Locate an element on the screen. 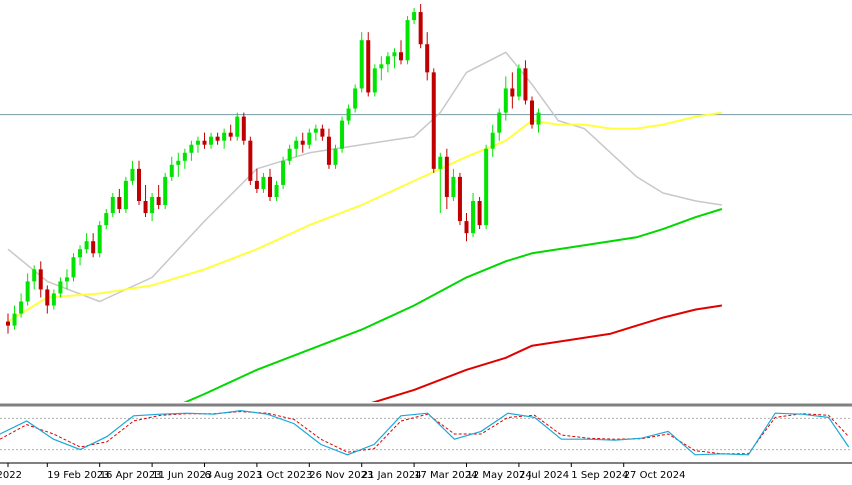 Image resolution: width=852 pixels, height=485 pixels. stochastic-k-line is located at coordinates (425, 432).